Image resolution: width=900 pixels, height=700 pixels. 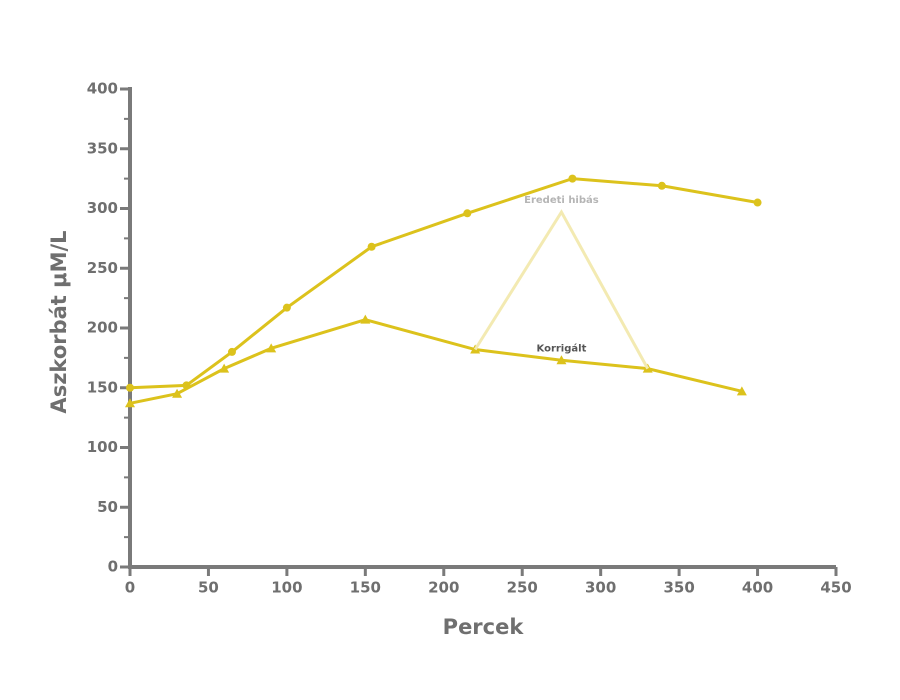 I want to click on y-tick-label: 150, so click(x=102, y=387).